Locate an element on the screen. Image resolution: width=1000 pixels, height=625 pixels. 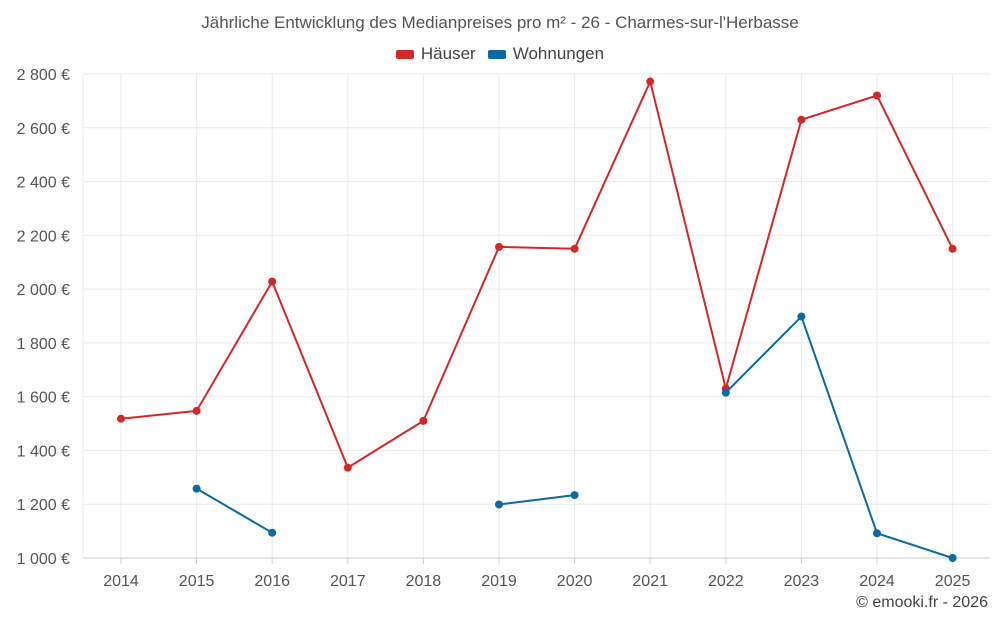
x-tick-label: 2021 is located at coordinates (650, 581).